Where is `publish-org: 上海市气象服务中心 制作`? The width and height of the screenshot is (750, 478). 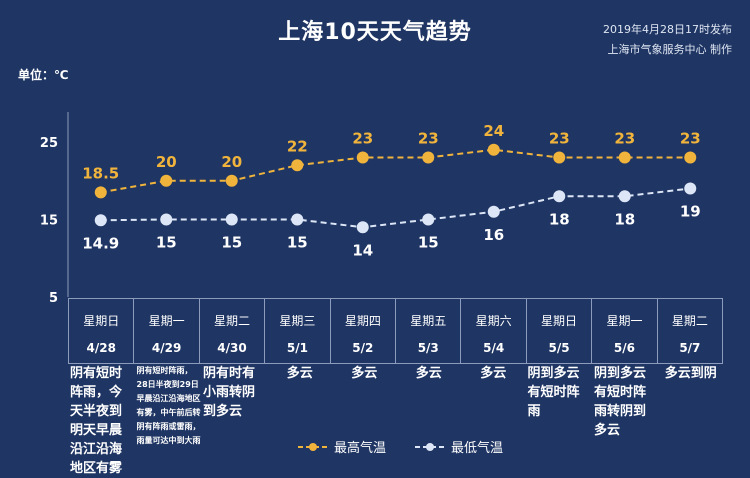 publish-org: 上海市气象服务中心 制作 is located at coordinates (670, 49).